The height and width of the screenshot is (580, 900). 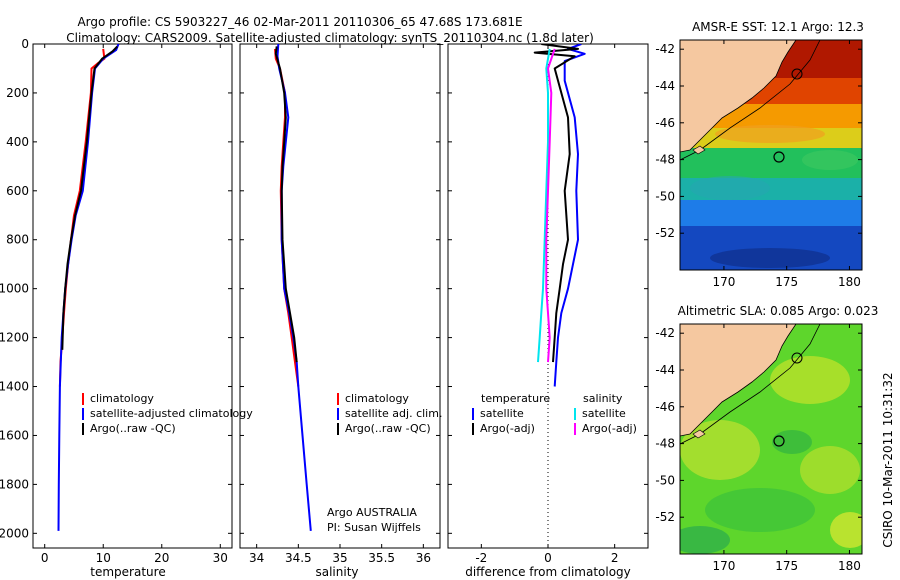 I want to click on x-tick-label: 35.5, so click(x=381, y=558).